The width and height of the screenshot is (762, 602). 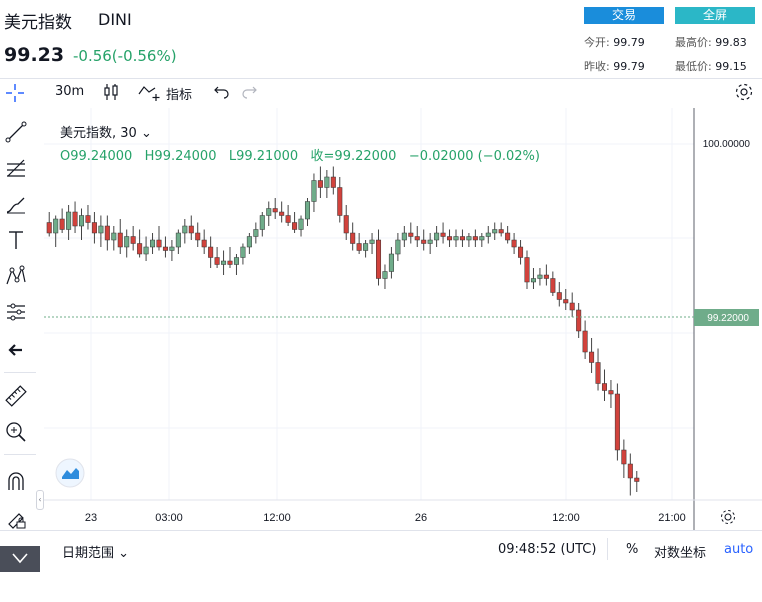 What do you see at coordinates (739, 549) in the screenshot?
I see `auto-scale-toggle: auto` at bounding box center [739, 549].